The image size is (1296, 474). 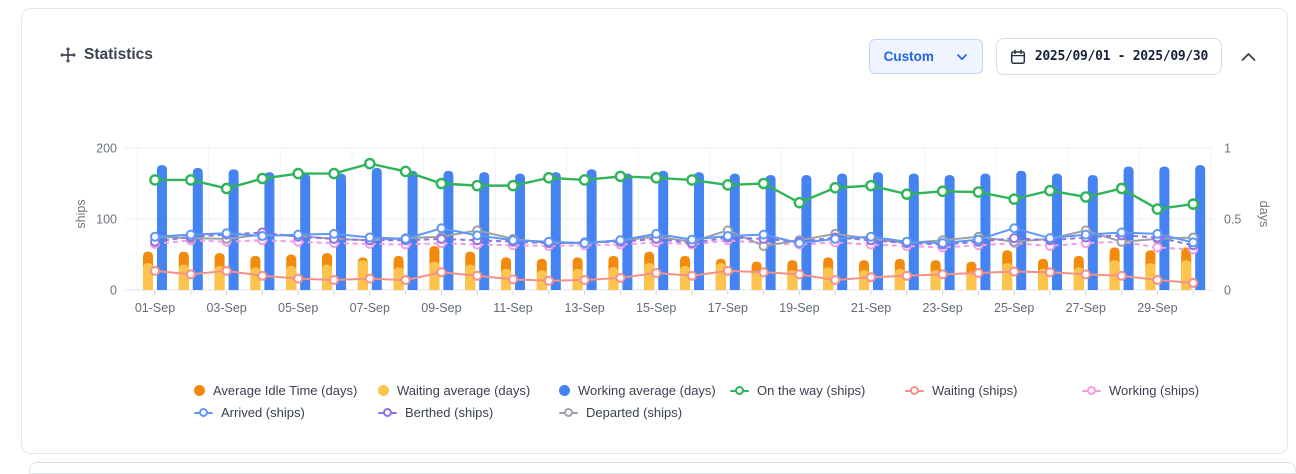 I want to click on legend-item-waiting-average-days: Waiting average (days), so click(x=468, y=390).